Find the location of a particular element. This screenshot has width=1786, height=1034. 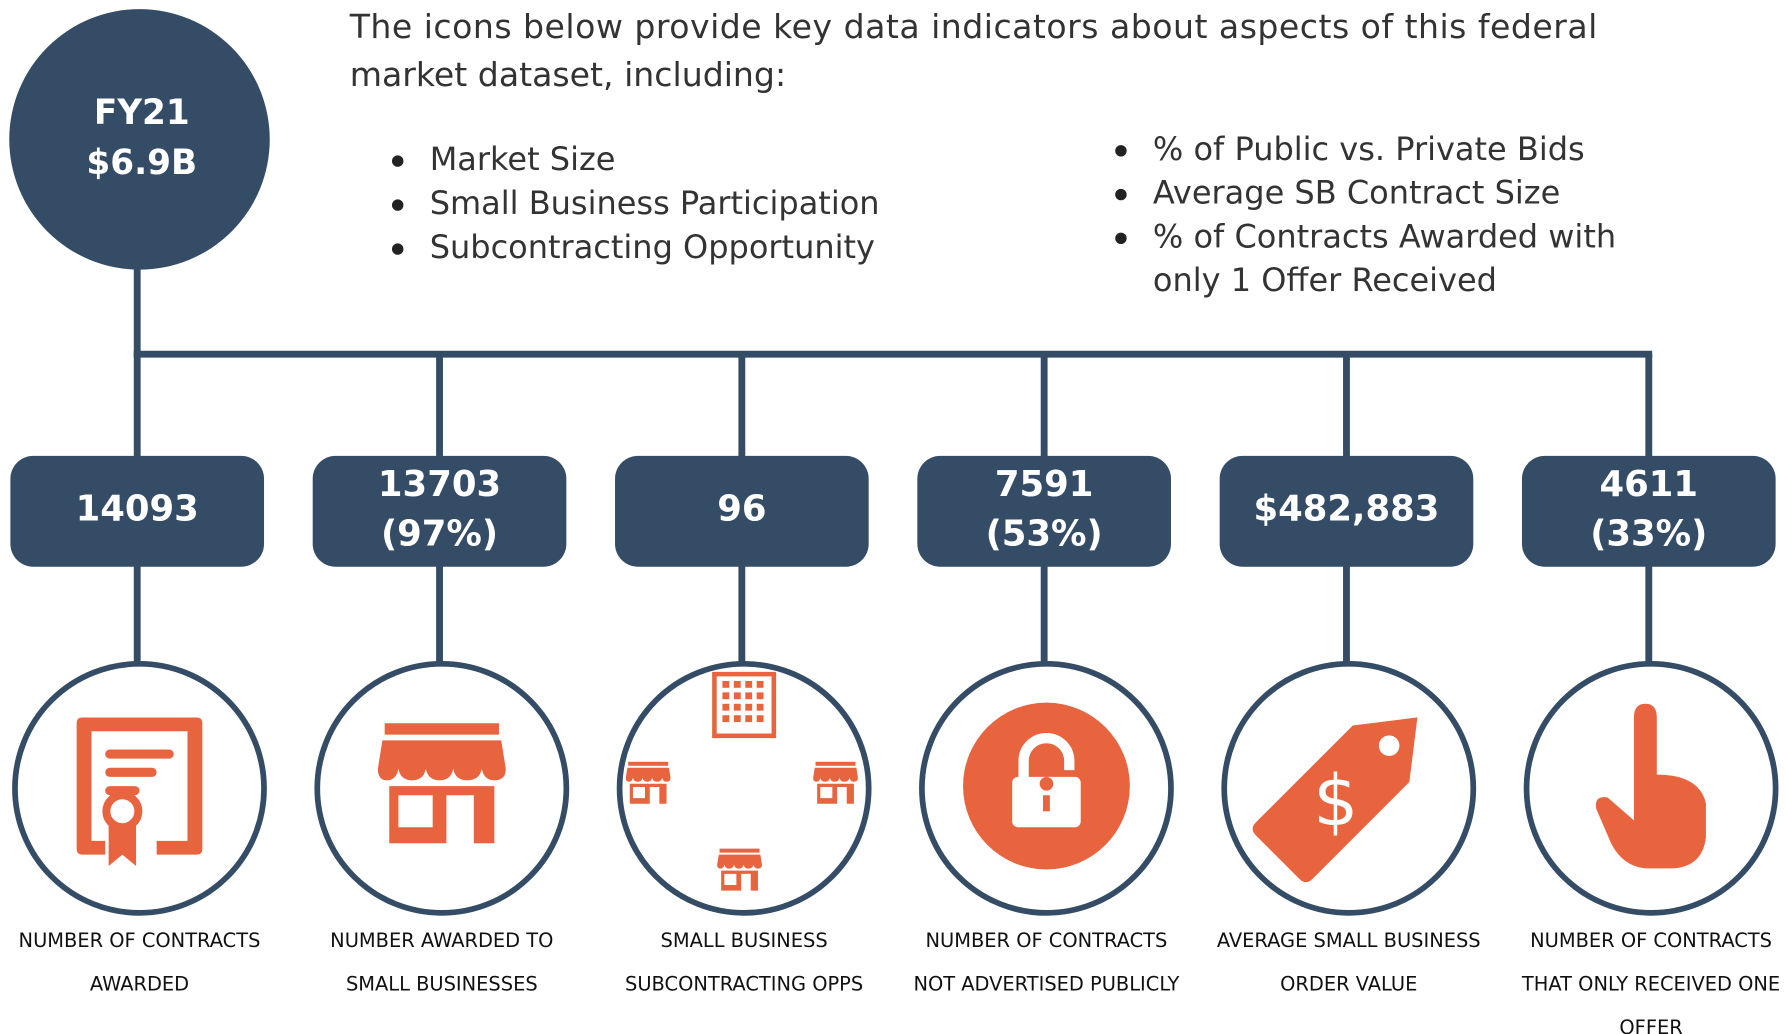

item-label: SMALL BUSINESS is located at coordinates (744, 940).